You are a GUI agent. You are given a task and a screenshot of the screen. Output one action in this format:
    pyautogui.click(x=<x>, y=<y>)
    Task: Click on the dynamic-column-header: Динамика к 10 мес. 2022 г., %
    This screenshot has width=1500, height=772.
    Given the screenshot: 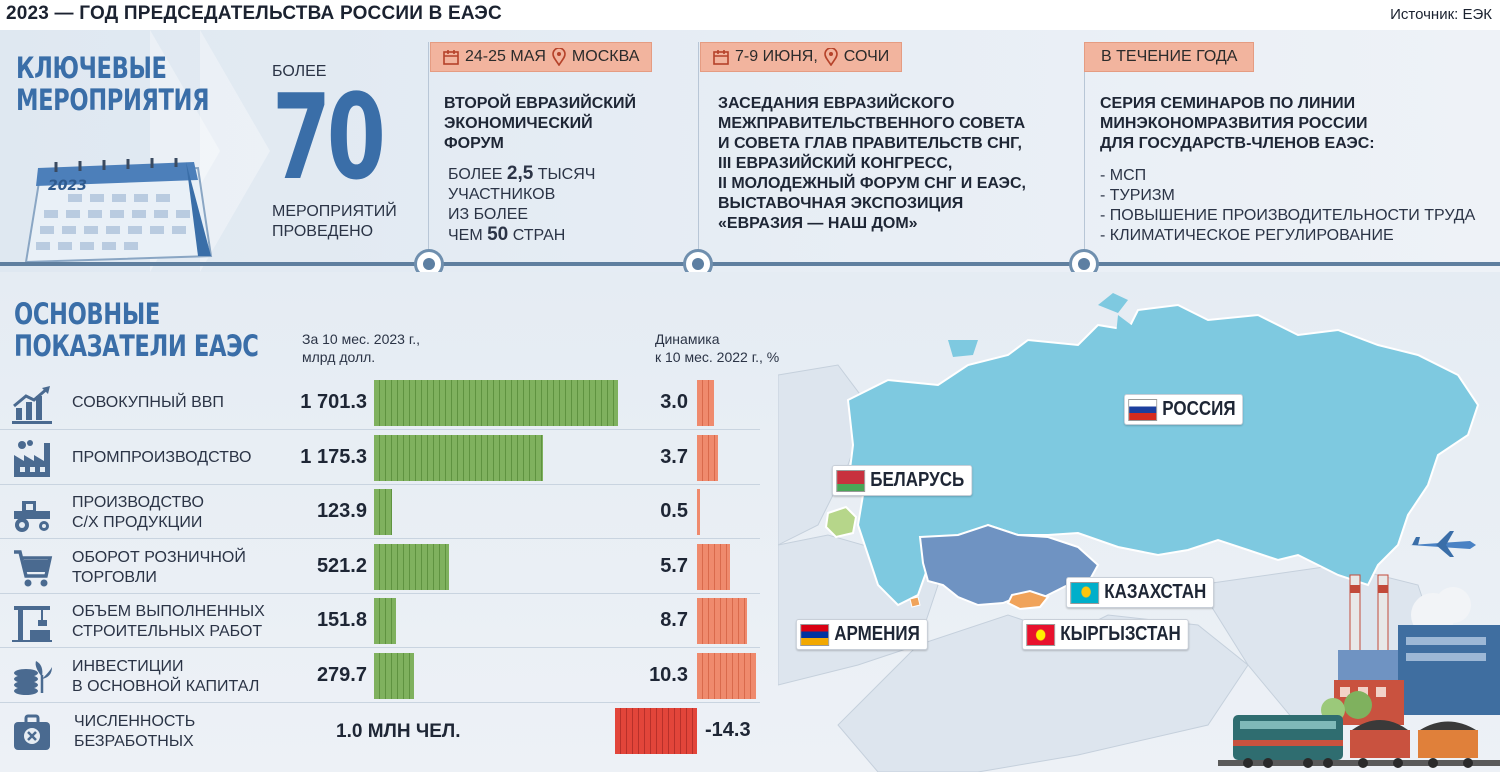 What is the action you would take?
    pyautogui.click(x=717, y=348)
    